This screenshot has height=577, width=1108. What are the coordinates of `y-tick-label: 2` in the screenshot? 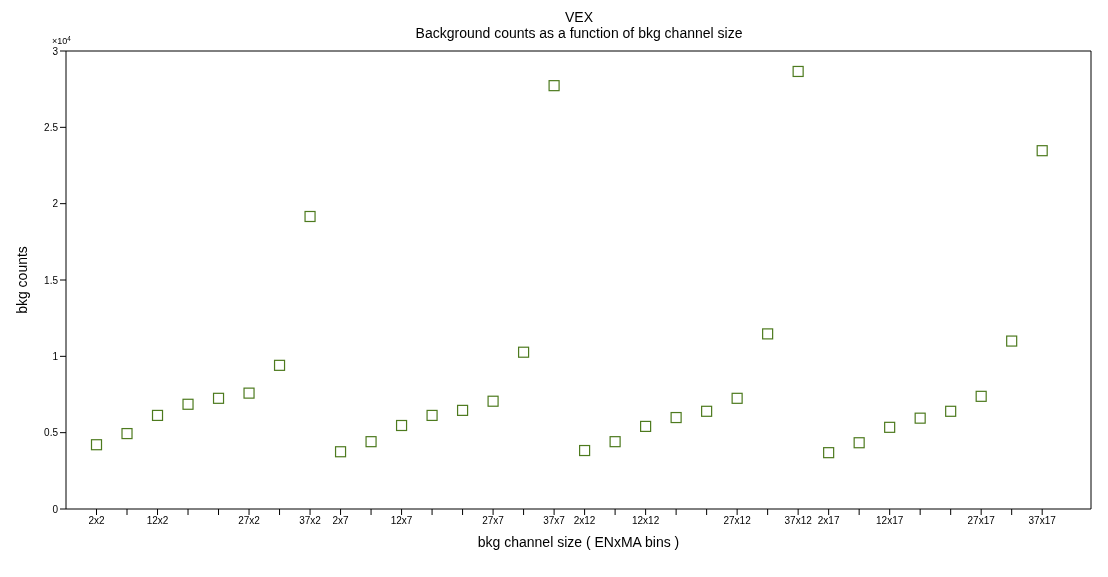 It's located at (55, 204).